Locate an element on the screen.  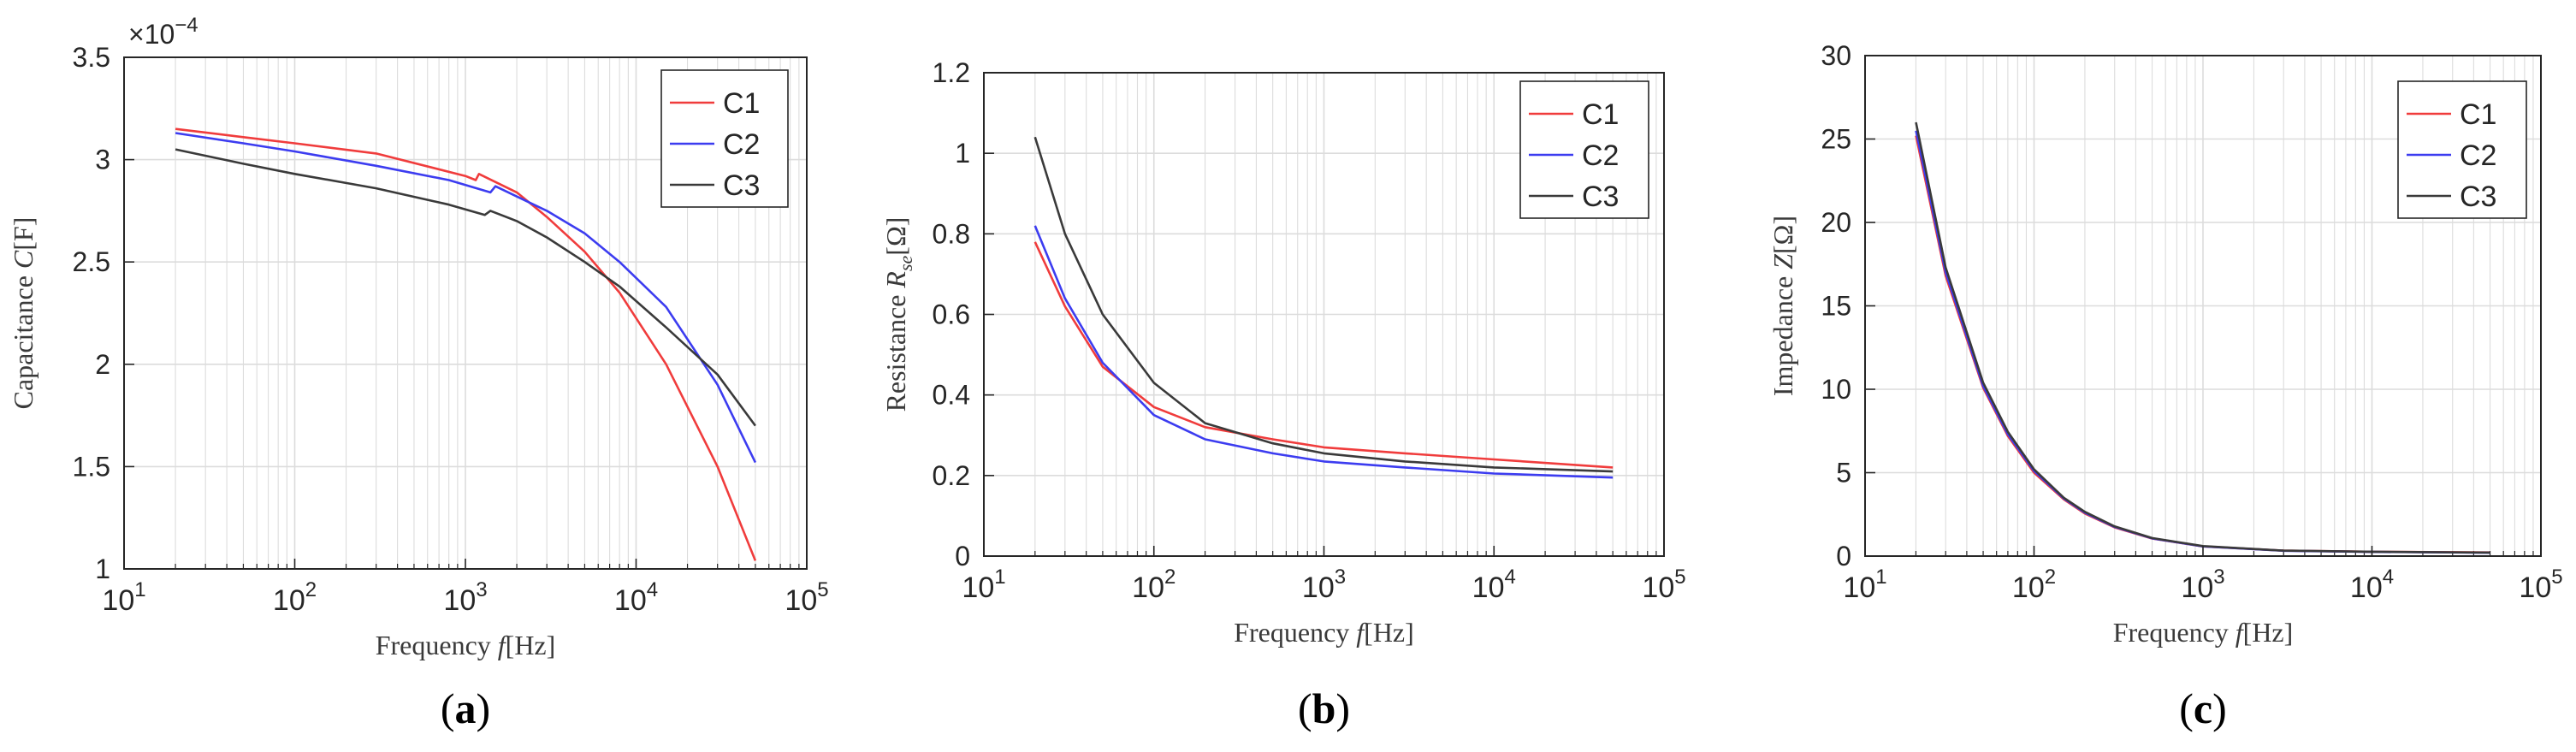
series-line-c1 is located at coordinates (466, 344).